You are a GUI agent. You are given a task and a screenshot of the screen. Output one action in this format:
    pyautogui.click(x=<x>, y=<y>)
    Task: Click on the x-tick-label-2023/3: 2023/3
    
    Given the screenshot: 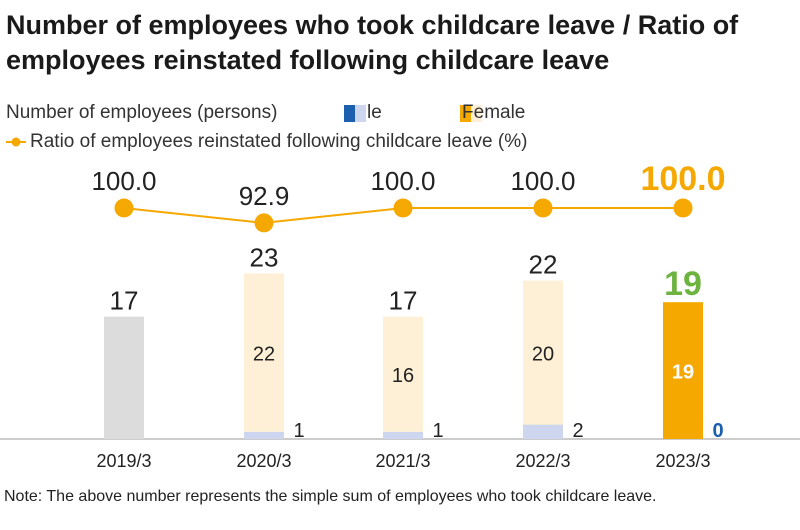 What is the action you would take?
    pyautogui.click(x=682, y=461)
    